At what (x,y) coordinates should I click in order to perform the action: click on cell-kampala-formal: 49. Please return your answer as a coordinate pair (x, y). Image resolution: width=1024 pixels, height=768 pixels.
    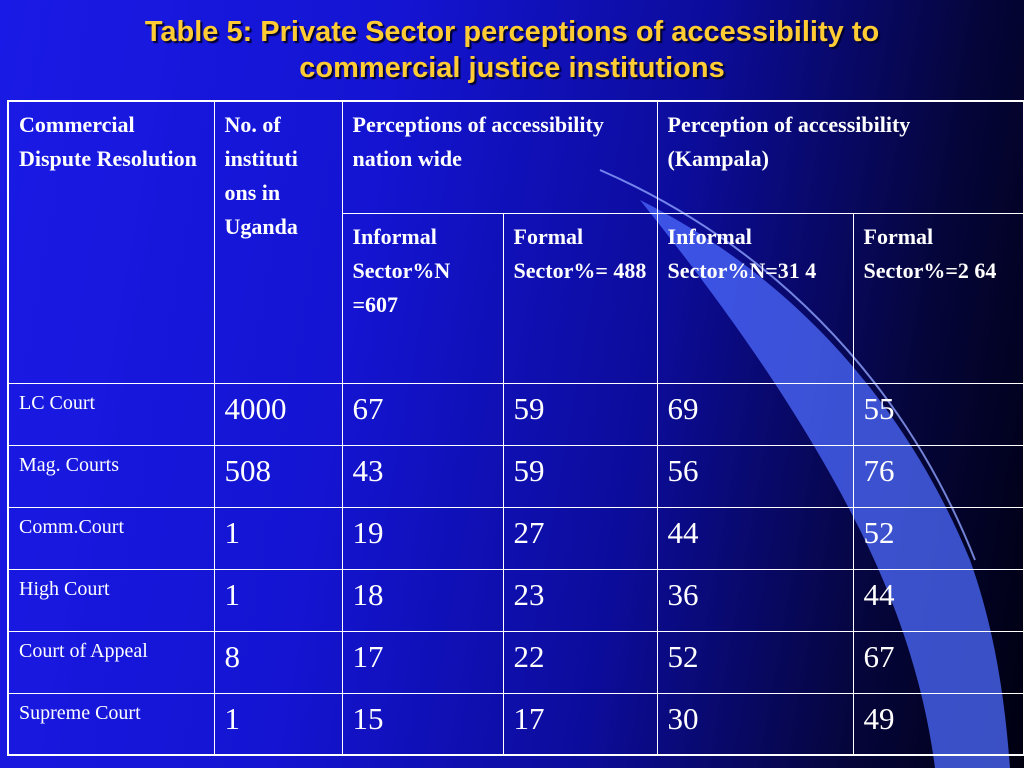
    Looking at the image, I should click on (938, 724).